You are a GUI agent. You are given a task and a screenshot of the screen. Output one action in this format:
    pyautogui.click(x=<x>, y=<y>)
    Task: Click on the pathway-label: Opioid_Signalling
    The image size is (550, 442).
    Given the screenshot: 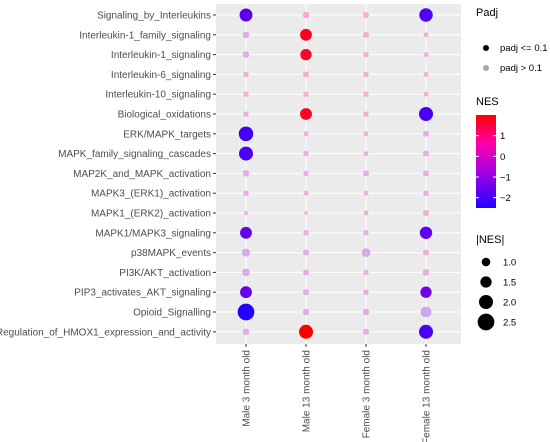 What is the action you would take?
    pyautogui.click(x=172, y=313)
    